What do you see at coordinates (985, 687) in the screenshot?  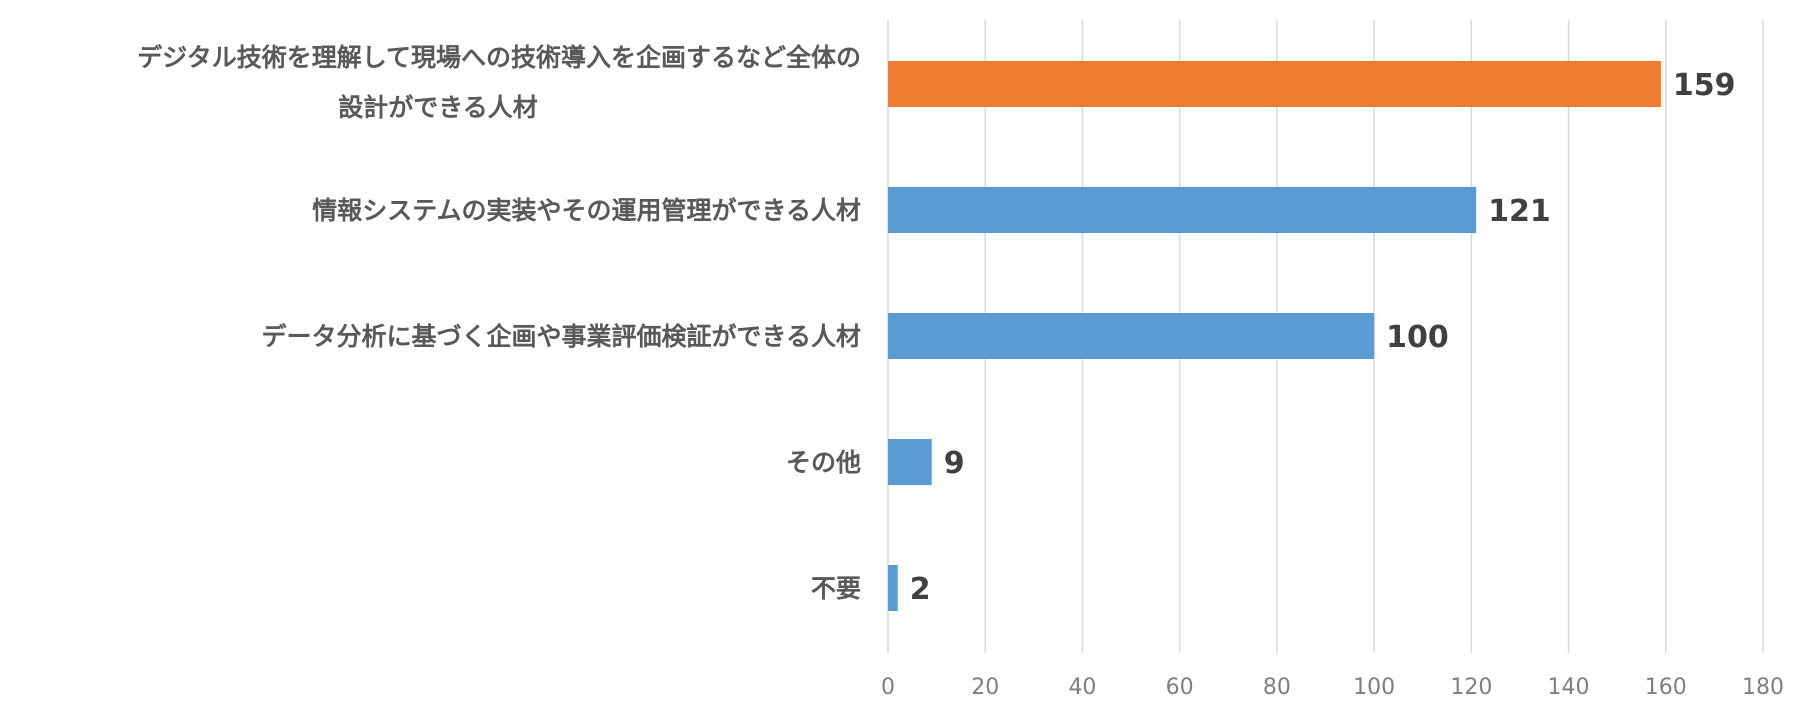 I see `tick-label-20: 20` at bounding box center [985, 687].